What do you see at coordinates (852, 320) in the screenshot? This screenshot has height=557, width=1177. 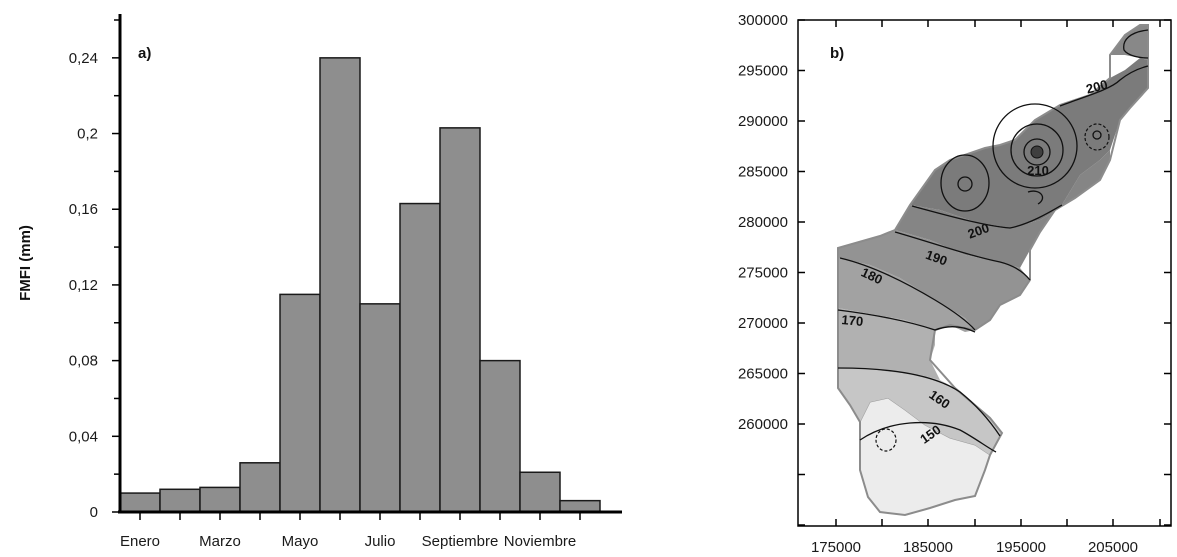 I see `contour-label: 170` at bounding box center [852, 320].